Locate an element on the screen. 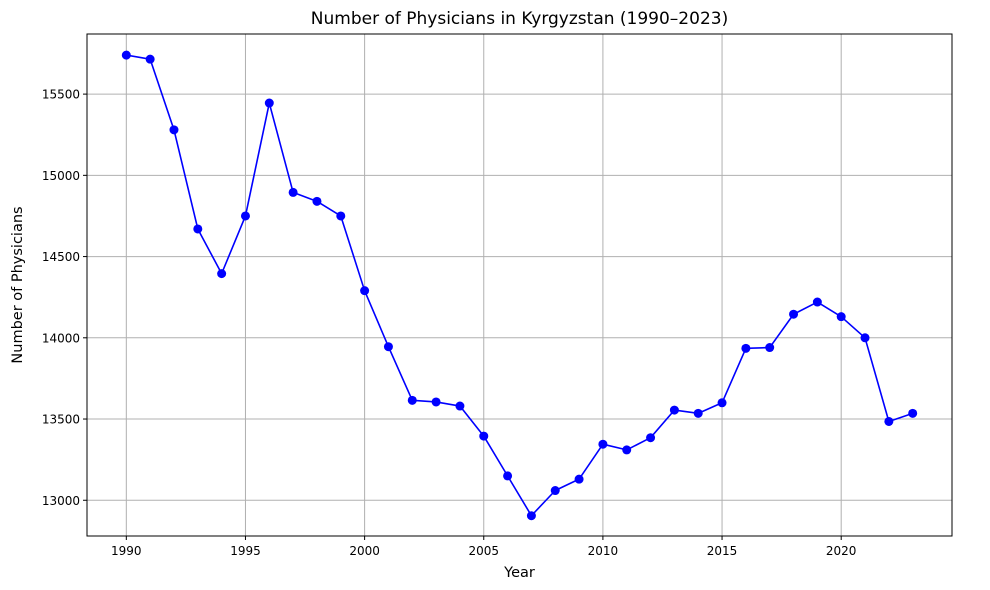 The height and width of the screenshot is (590, 990). y-tick-label: 13500 is located at coordinates (61, 420).